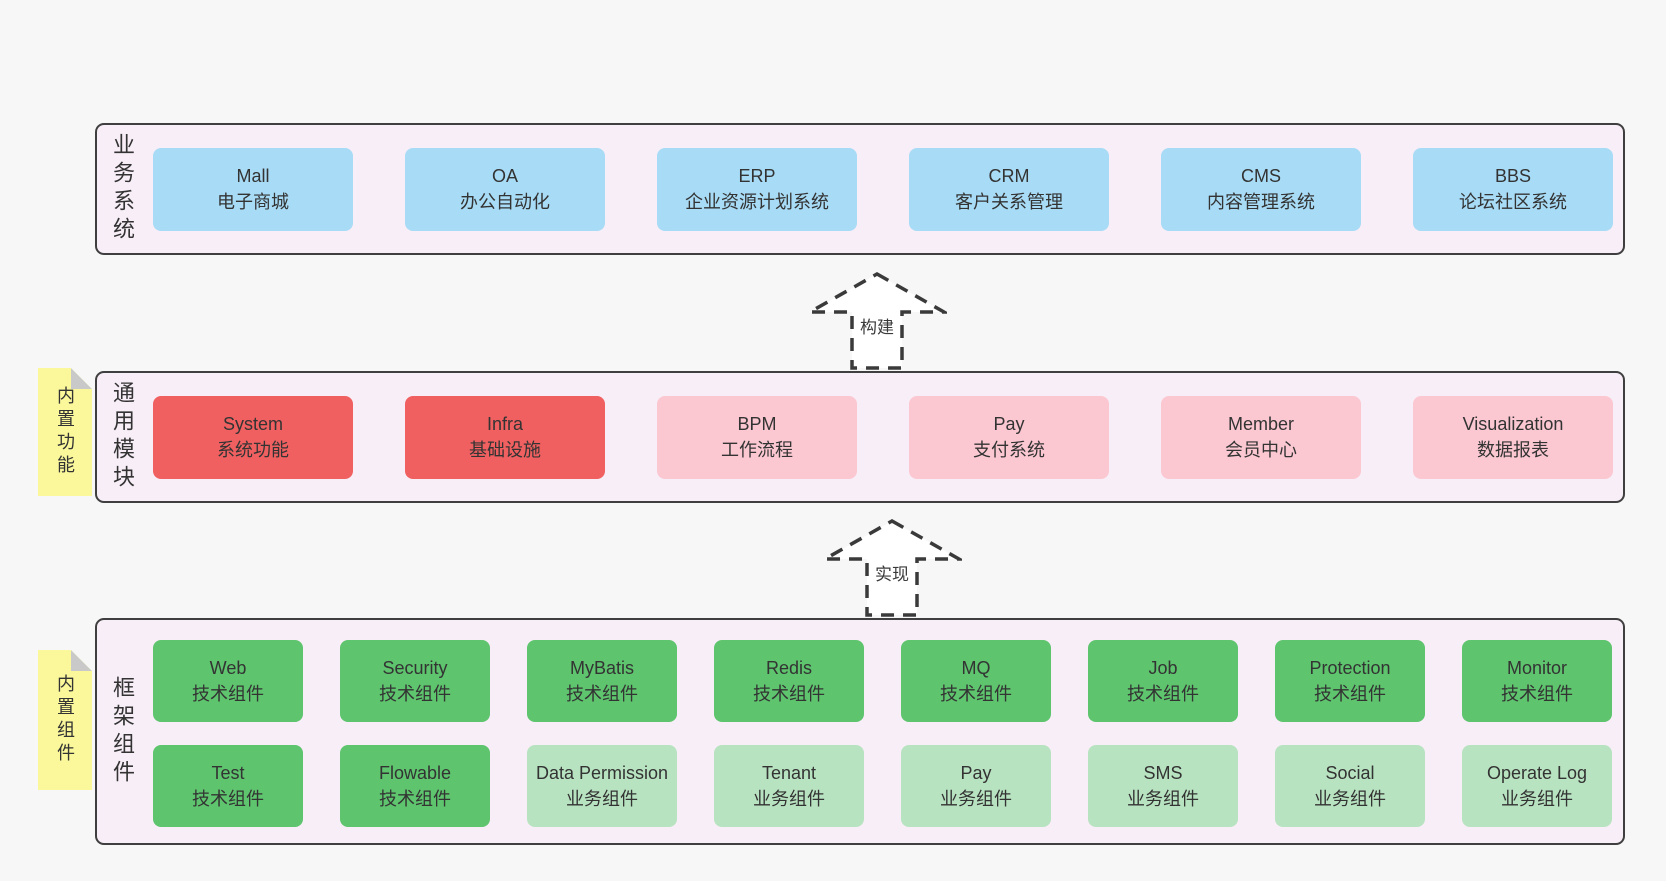 Image resolution: width=1666 pixels, height=881 pixels. Describe the element at coordinates (789, 667) in the screenshot. I see `box-title: Redis` at that location.